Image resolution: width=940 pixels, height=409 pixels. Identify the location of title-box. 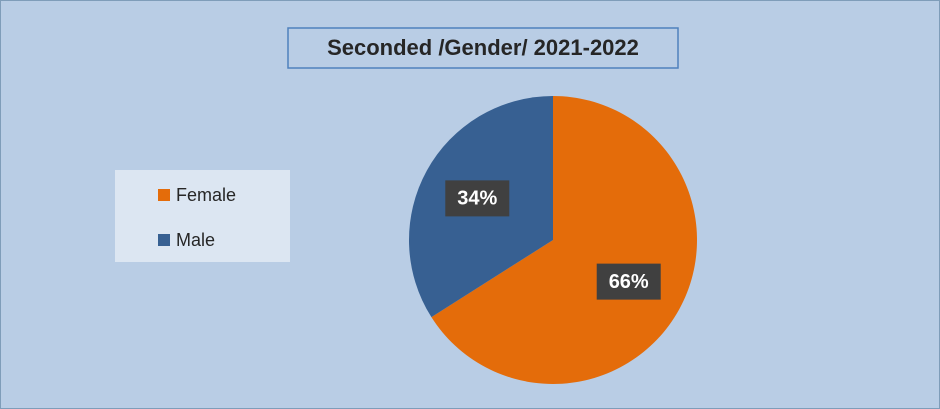
(483, 48).